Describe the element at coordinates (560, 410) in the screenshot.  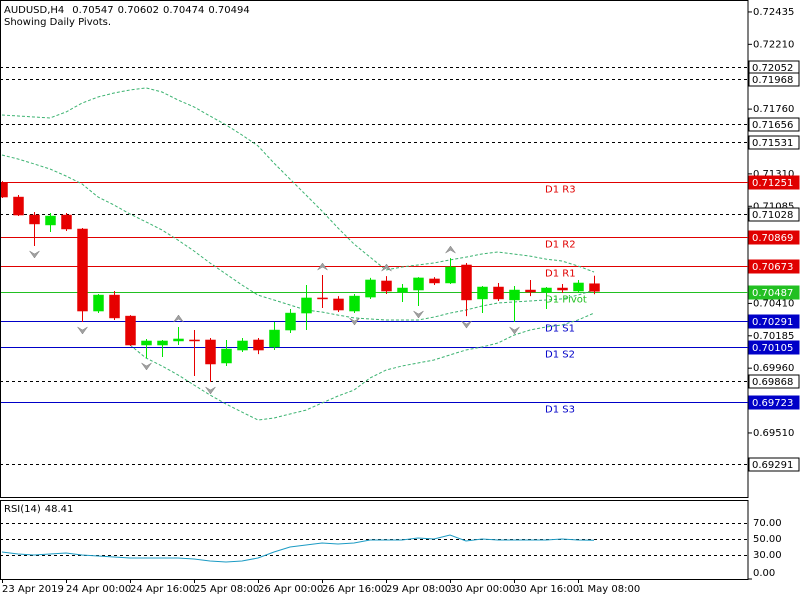
I see `level-name: D1 S3` at that location.